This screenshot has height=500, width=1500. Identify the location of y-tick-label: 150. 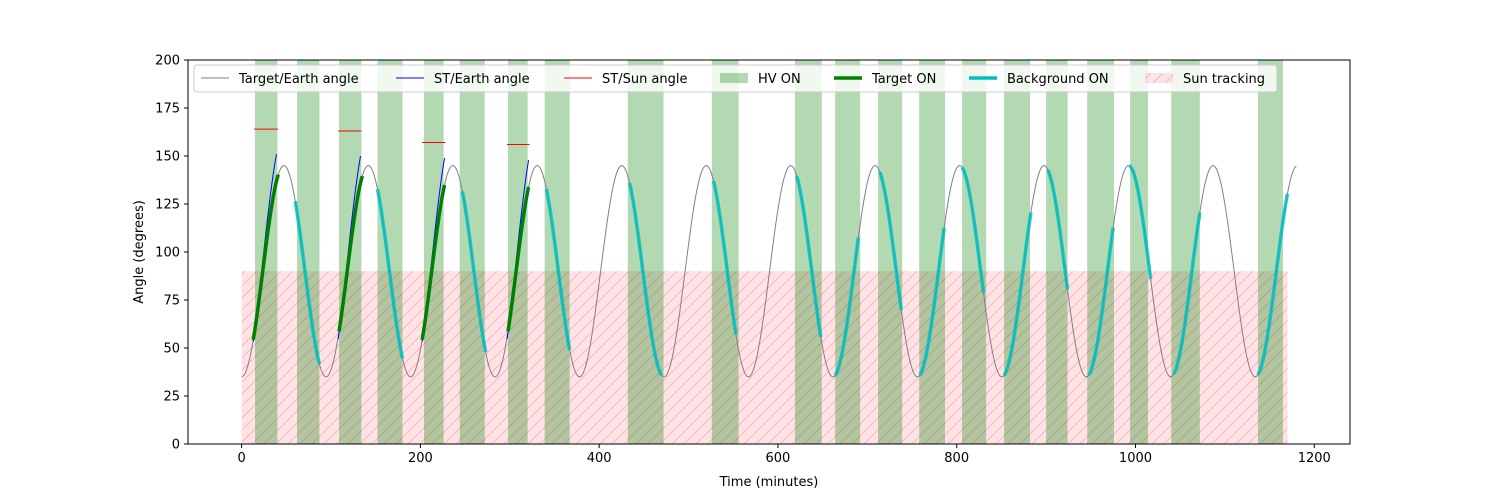
(167, 157).